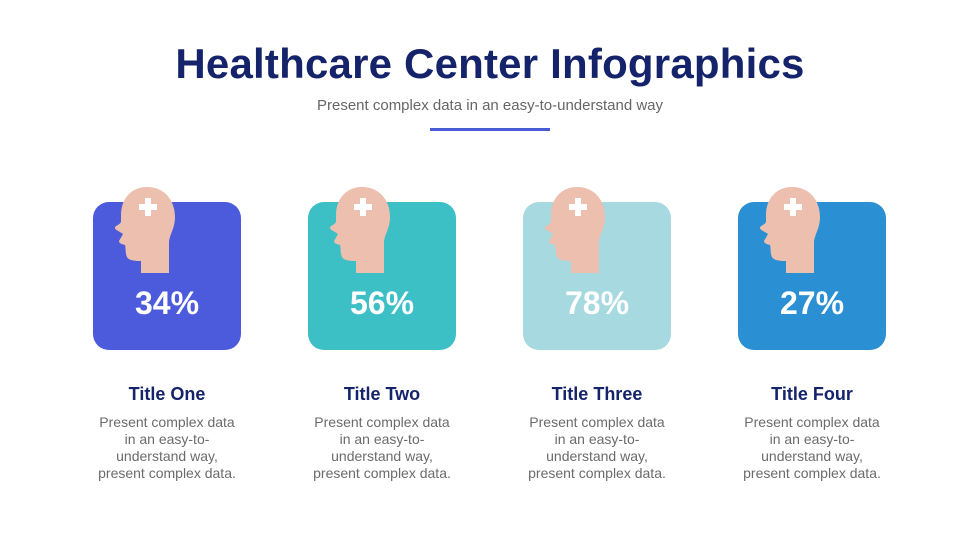 Image resolution: width=980 pixels, height=551 pixels. Describe the element at coordinates (382, 303) in the screenshot. I see `stat-percent: 56%` at that location.